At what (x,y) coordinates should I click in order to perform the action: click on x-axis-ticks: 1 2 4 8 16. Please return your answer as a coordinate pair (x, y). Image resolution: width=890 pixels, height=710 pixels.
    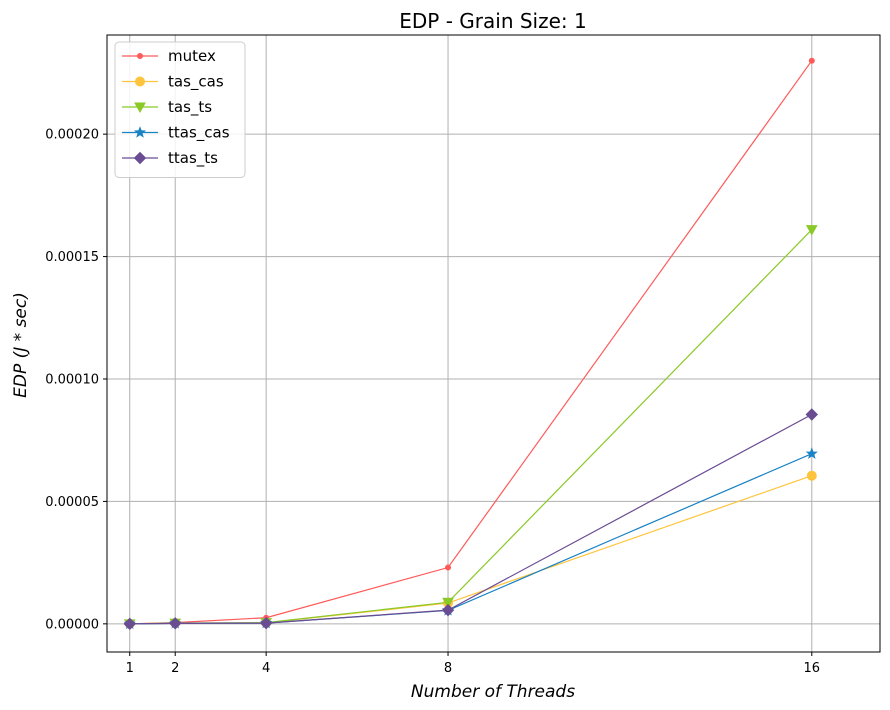
    Looking at the image, I should click on (473, 664).